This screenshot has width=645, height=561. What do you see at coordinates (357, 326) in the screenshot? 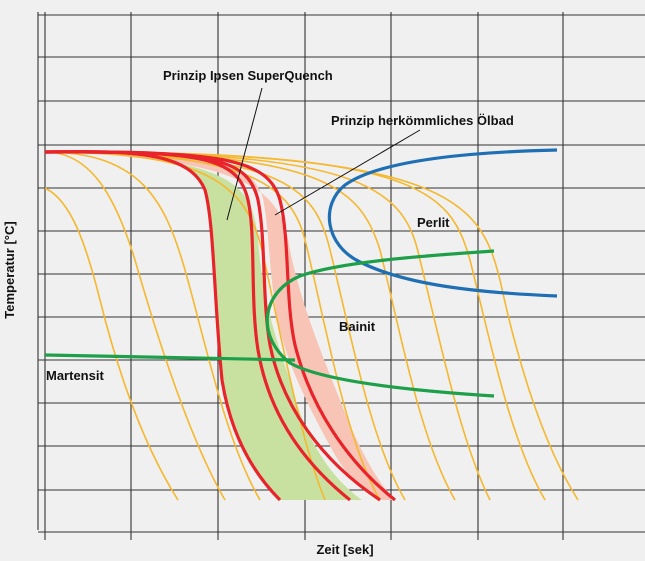
I see `label-bainit: Bainit` at bounding box center [357, 326].